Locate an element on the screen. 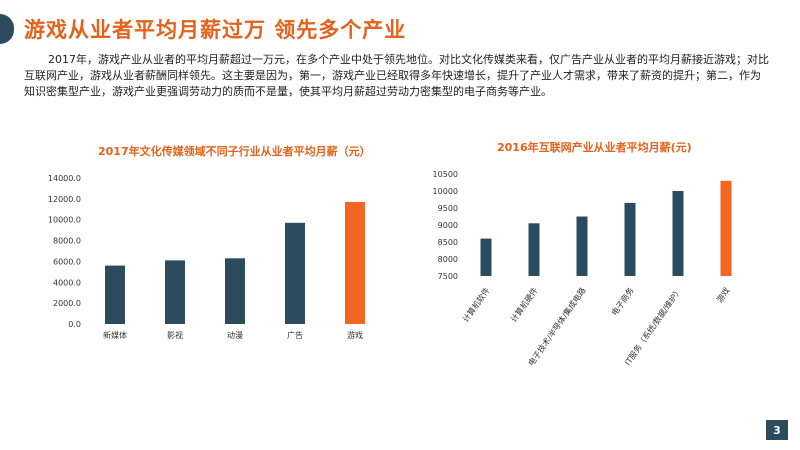 This screenshot has height=450, width=800. x-tick-label: 计算机软件 is located at coordinates (476, 304).